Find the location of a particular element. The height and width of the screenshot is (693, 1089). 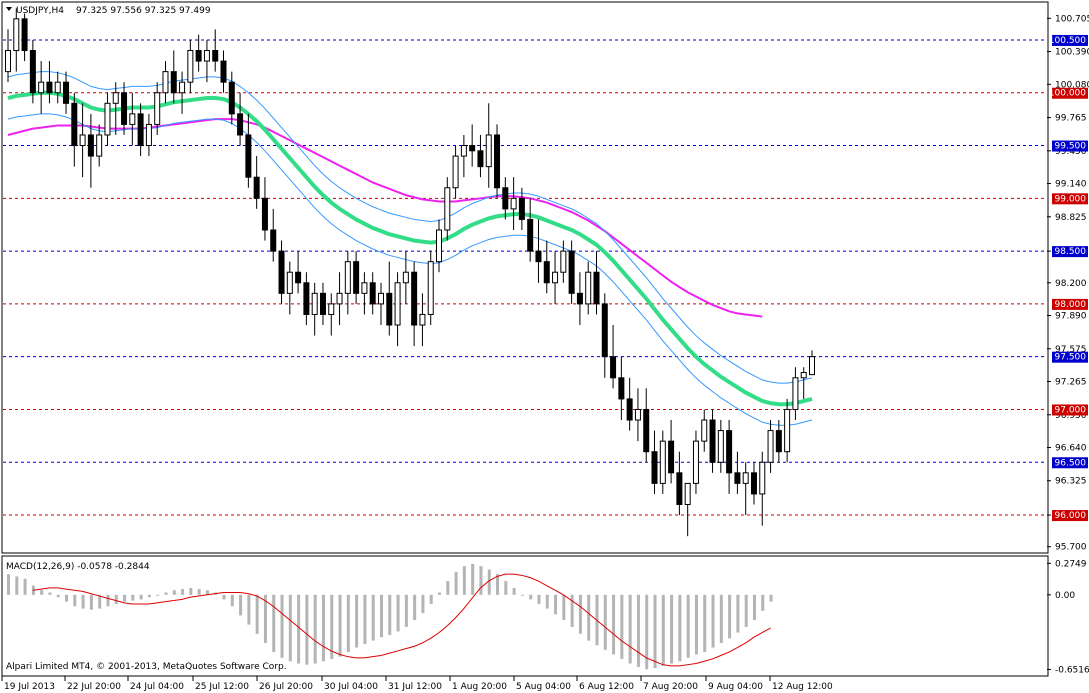

time-tick-label: 12 Aug 12:00 is located at coordinates (802, 687).